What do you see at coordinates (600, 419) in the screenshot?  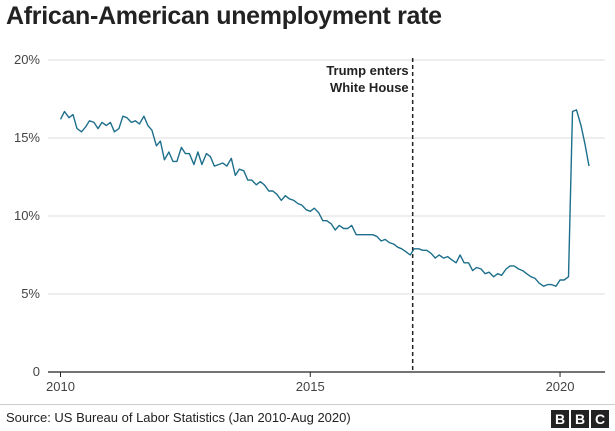 I see `logo-letter: C` at bounding box center [600, 419].